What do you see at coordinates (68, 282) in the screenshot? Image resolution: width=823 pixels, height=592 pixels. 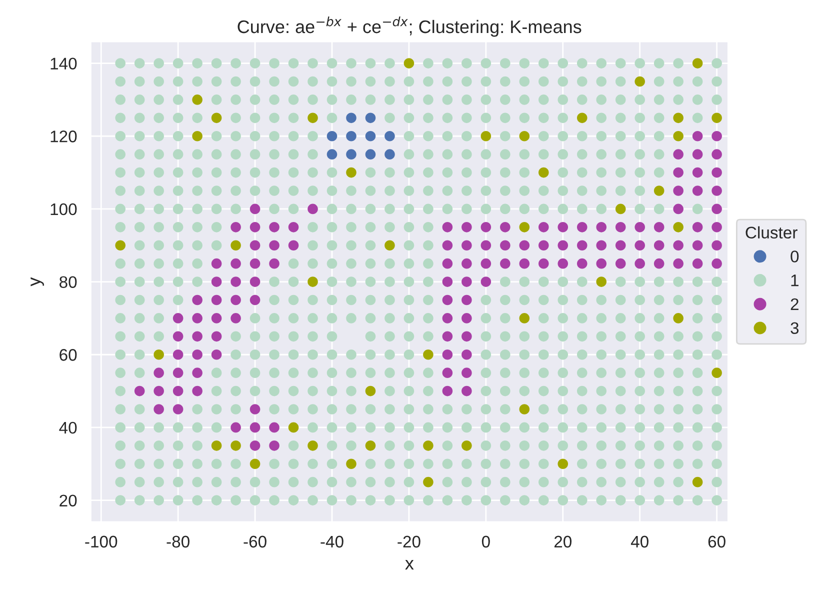 I see `y-tick-label: 80` at bounding box center [68, 282].